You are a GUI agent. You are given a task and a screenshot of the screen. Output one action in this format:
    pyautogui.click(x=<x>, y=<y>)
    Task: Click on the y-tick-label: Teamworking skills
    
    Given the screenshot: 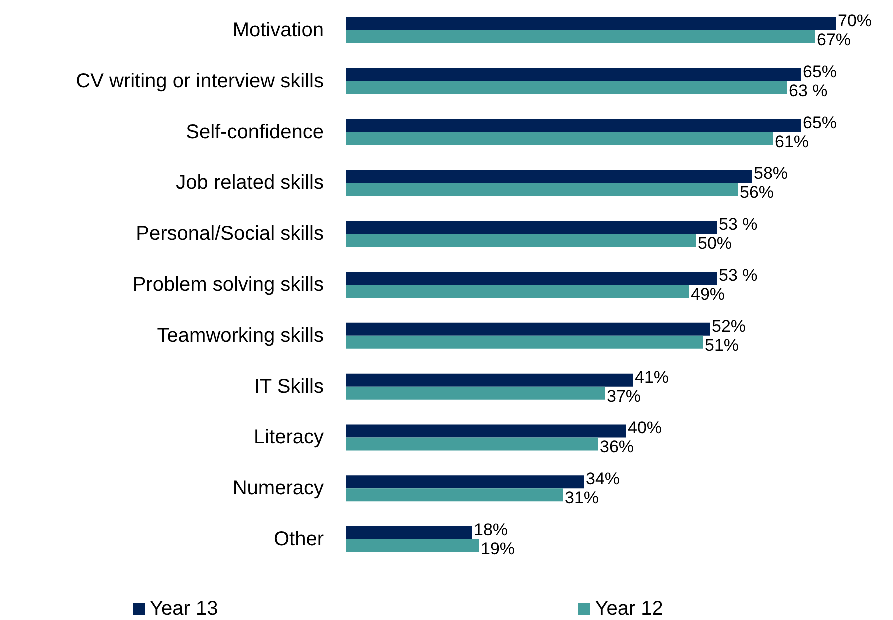 What is the action you would take?
    pyautogui.click(x=240, y=335)
    